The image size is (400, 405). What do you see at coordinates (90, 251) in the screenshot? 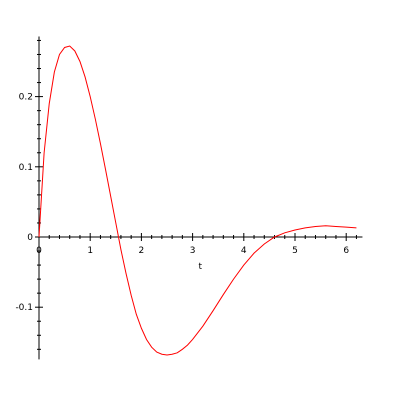
I see `x-tick-label: 1` at bounding box center [90, 251].